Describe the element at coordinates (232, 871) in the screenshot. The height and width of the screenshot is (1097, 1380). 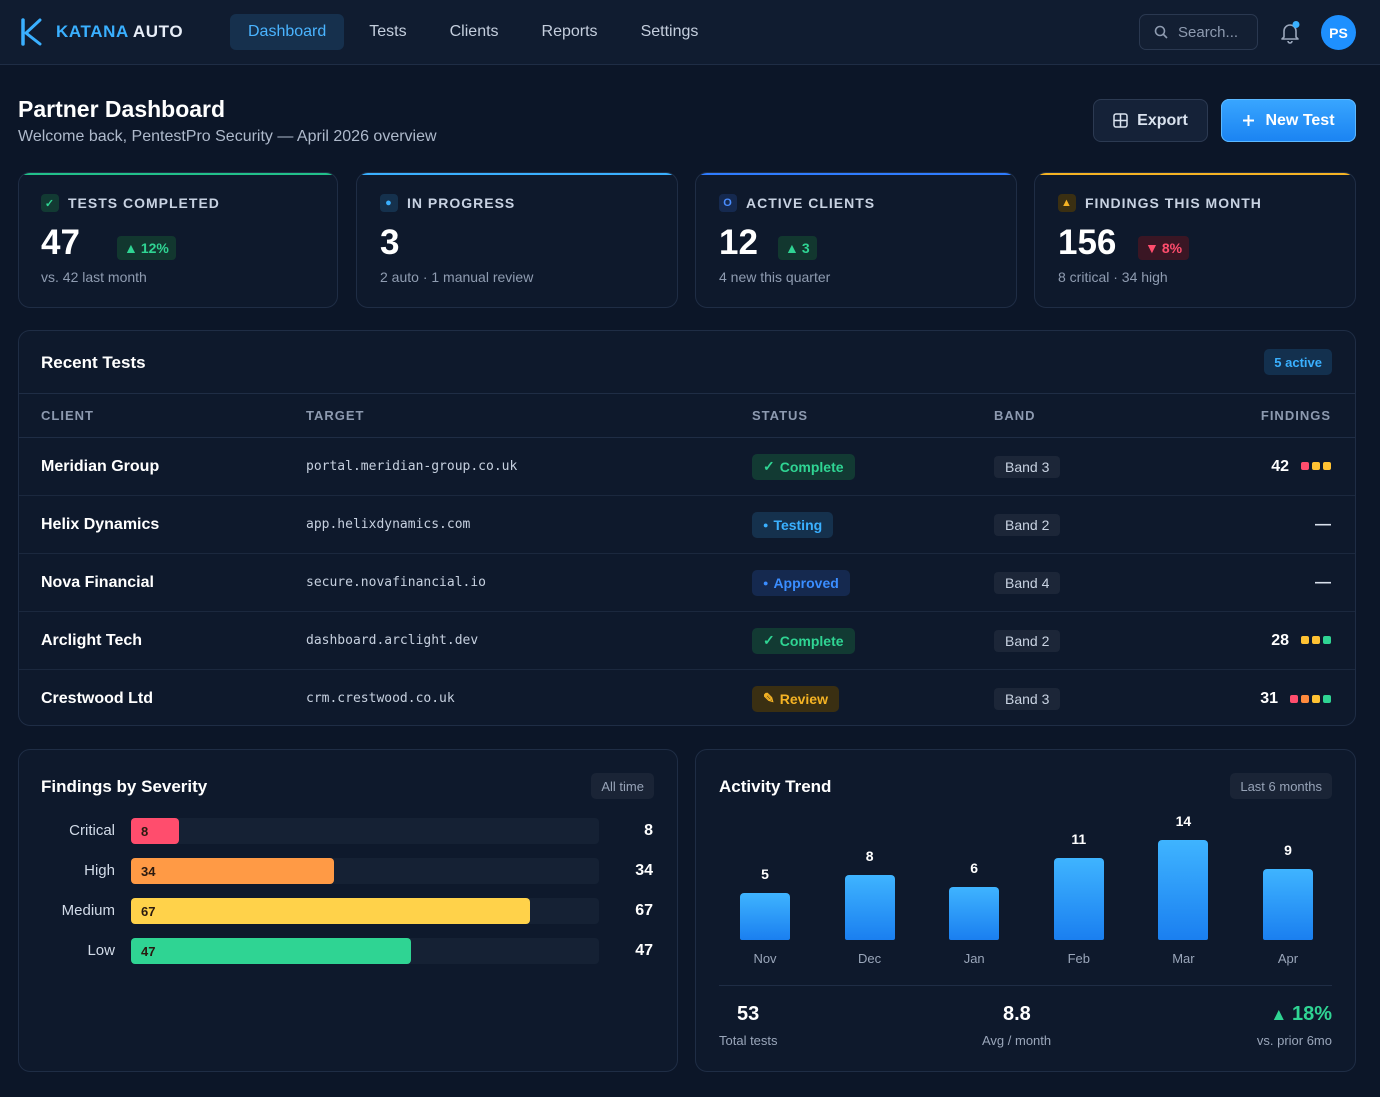
I see `severity-bar: 34` at that location.